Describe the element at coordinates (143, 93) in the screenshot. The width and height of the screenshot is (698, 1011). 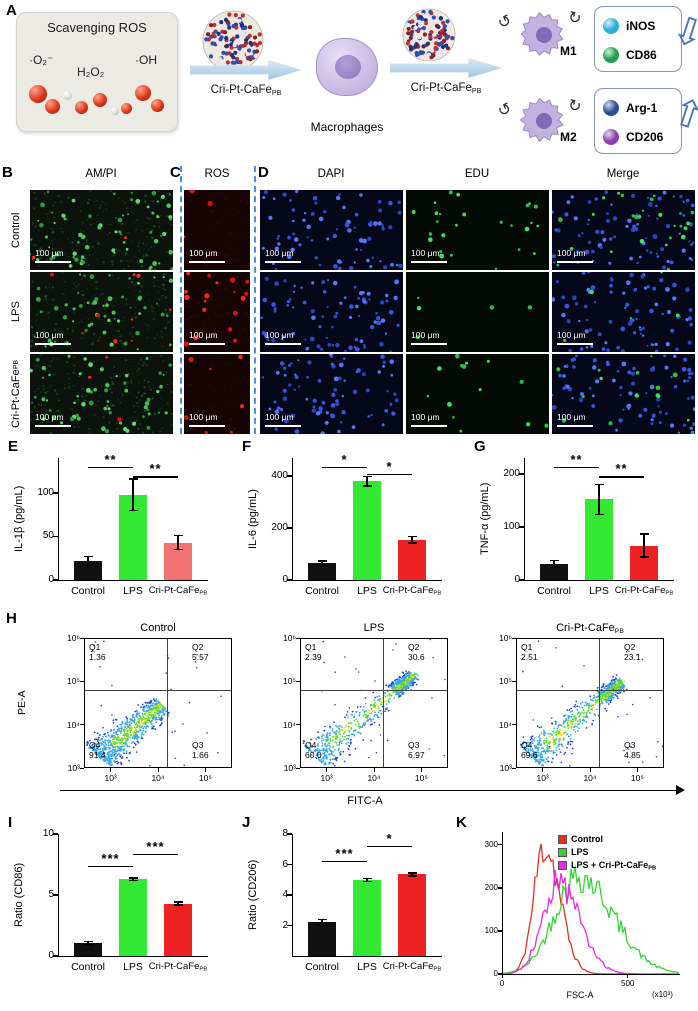
I see `ros-molecule-sphere` at that location.